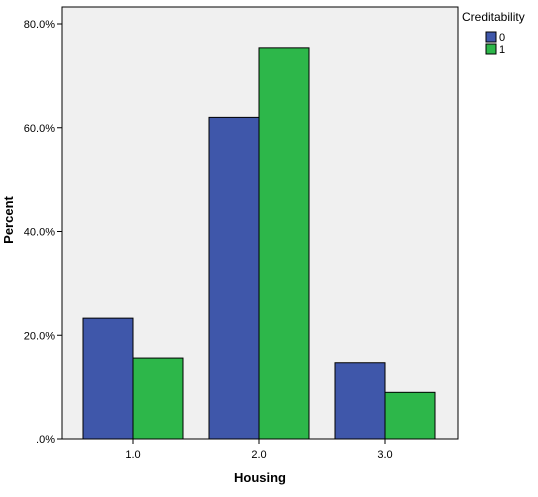 The image size is (538, 497). Describe the element at coordinates (258, 455) in the screenshot. I see `x-tick-label: 2.0` at that location.